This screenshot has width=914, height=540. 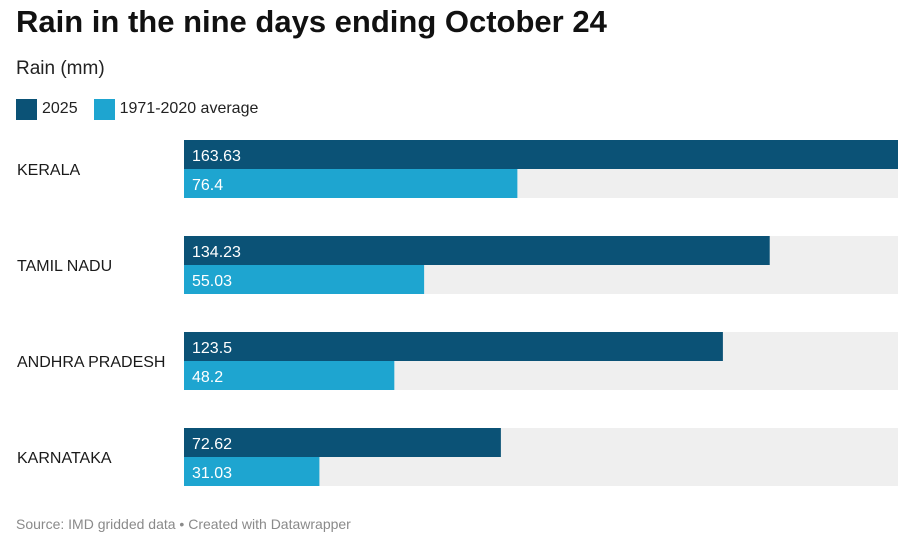 What do you see at coordinates (64, 458) in the screenshot?
I see `category-label-karnataka: KARNATAKA` at bounding box center [64, 458].